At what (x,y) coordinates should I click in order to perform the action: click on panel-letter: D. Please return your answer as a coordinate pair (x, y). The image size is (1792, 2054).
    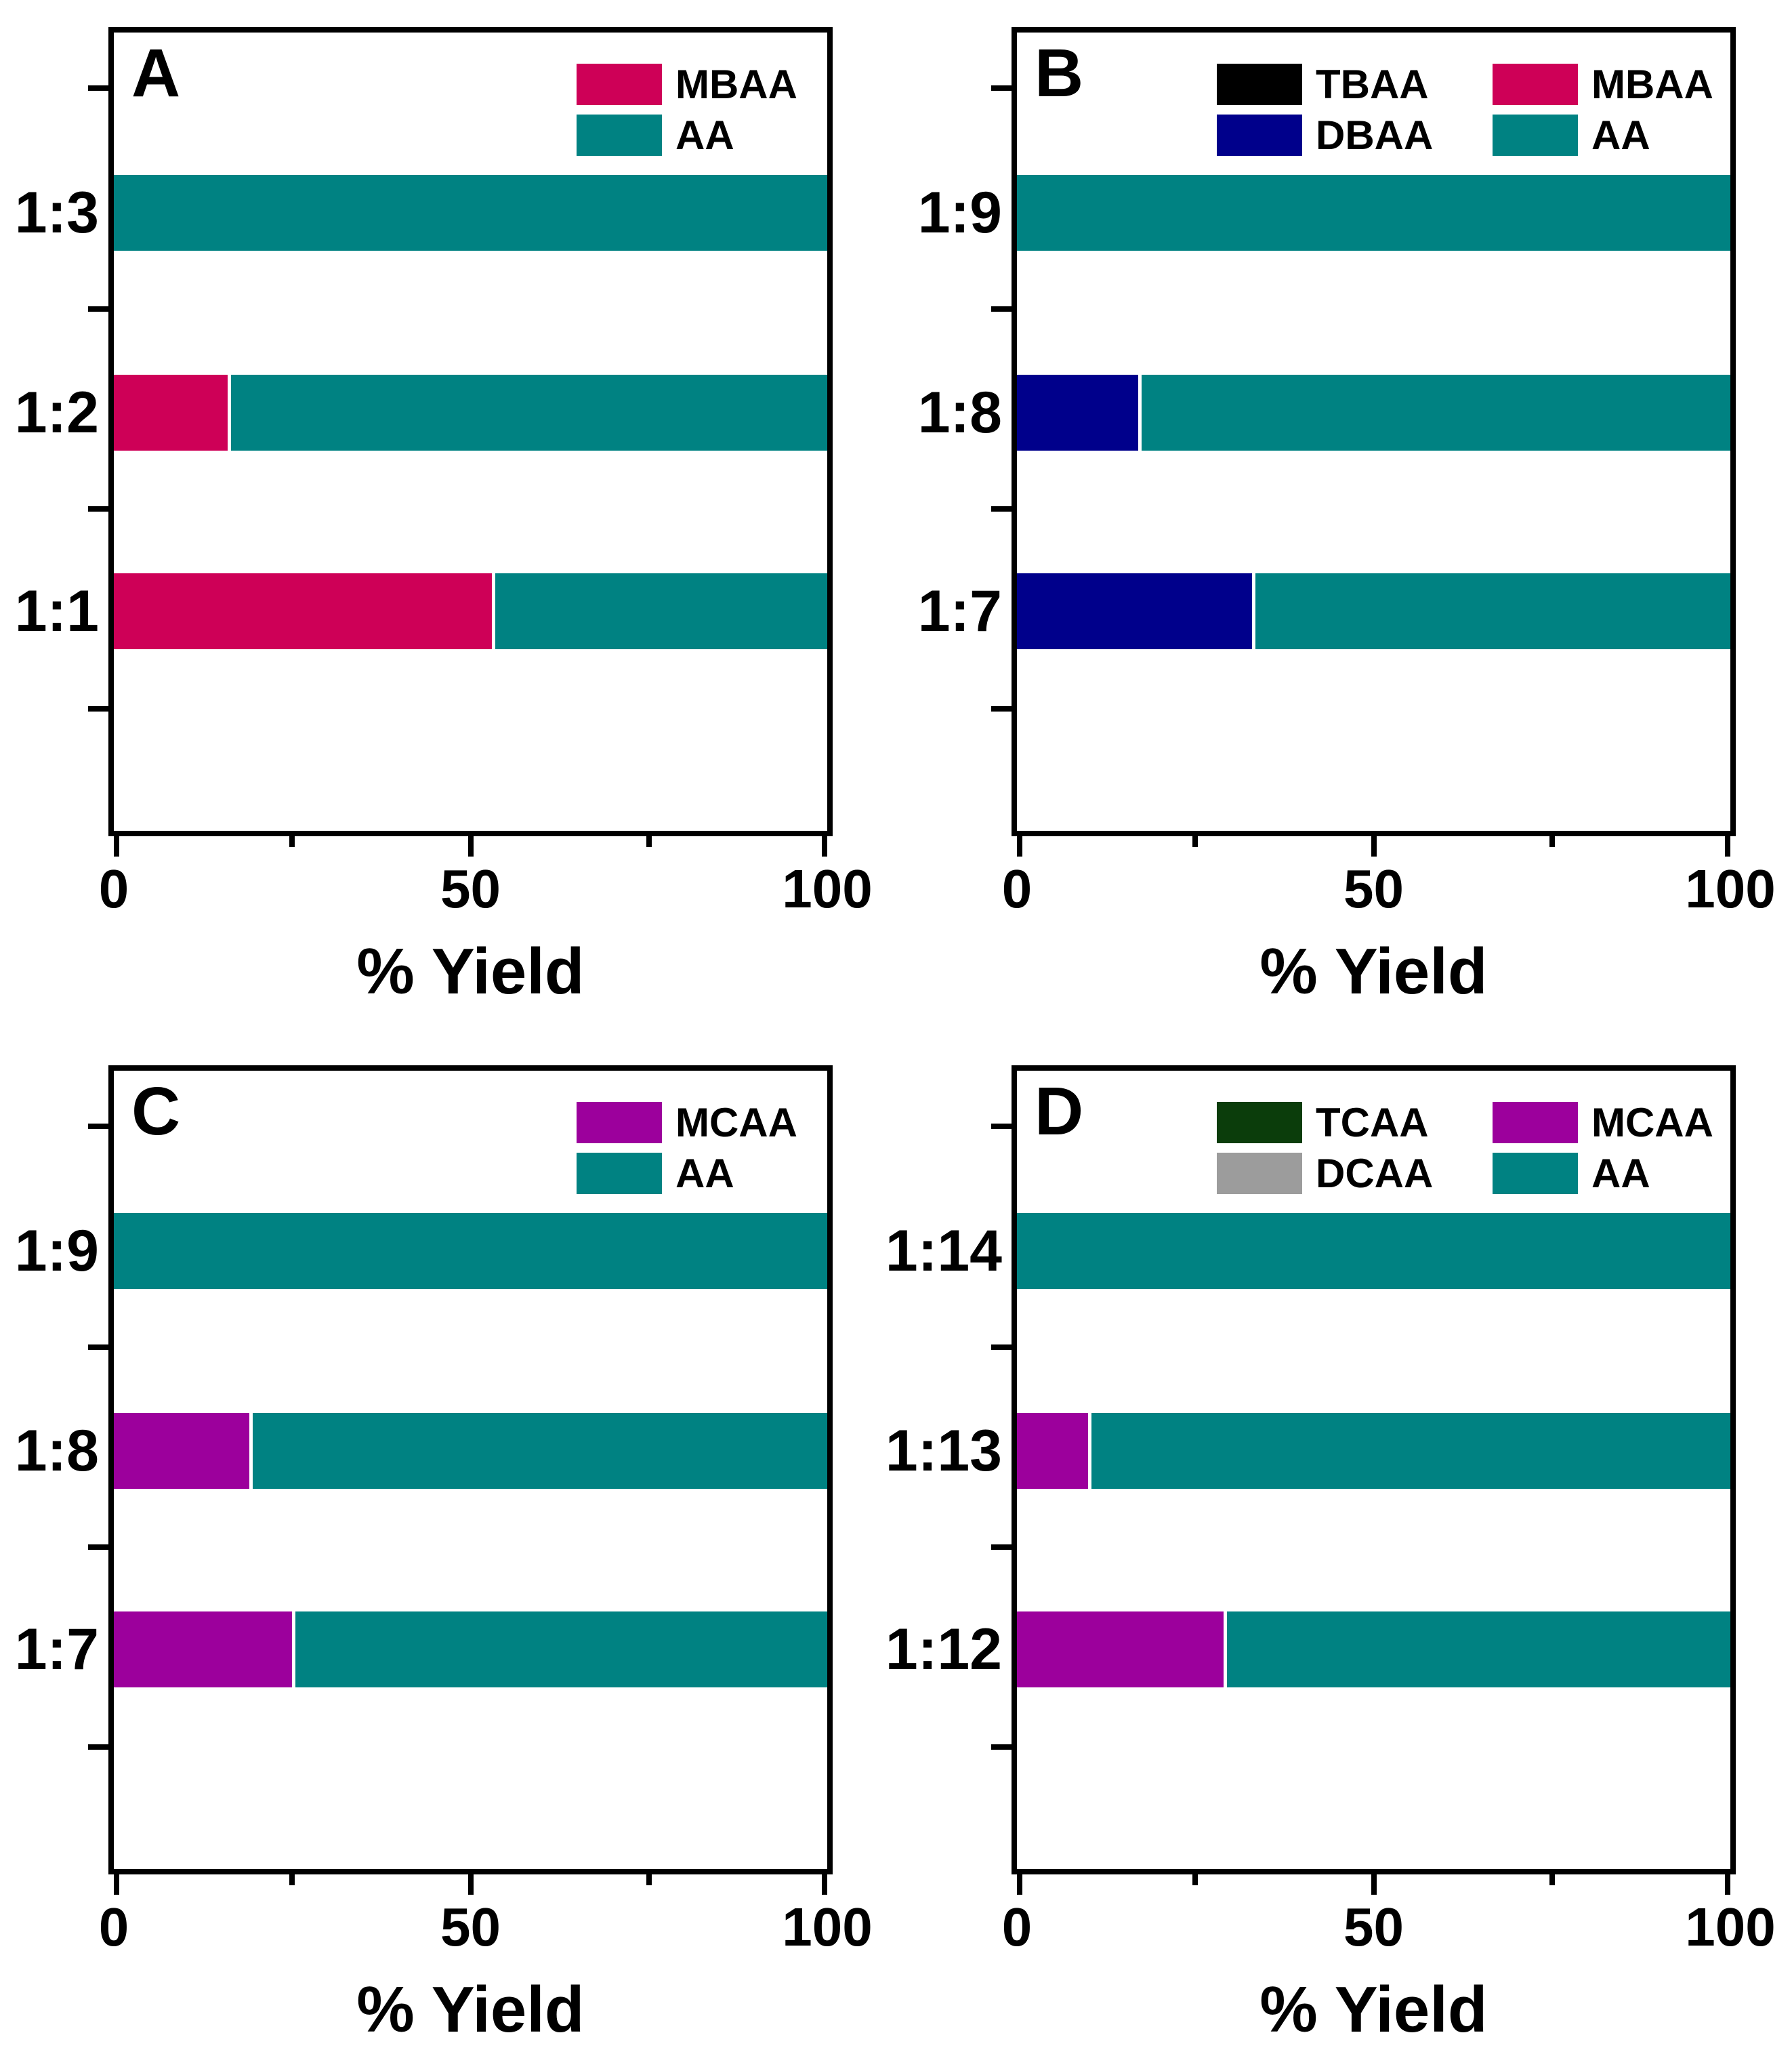
    Looking at the image, I should click on (1059, 1111).